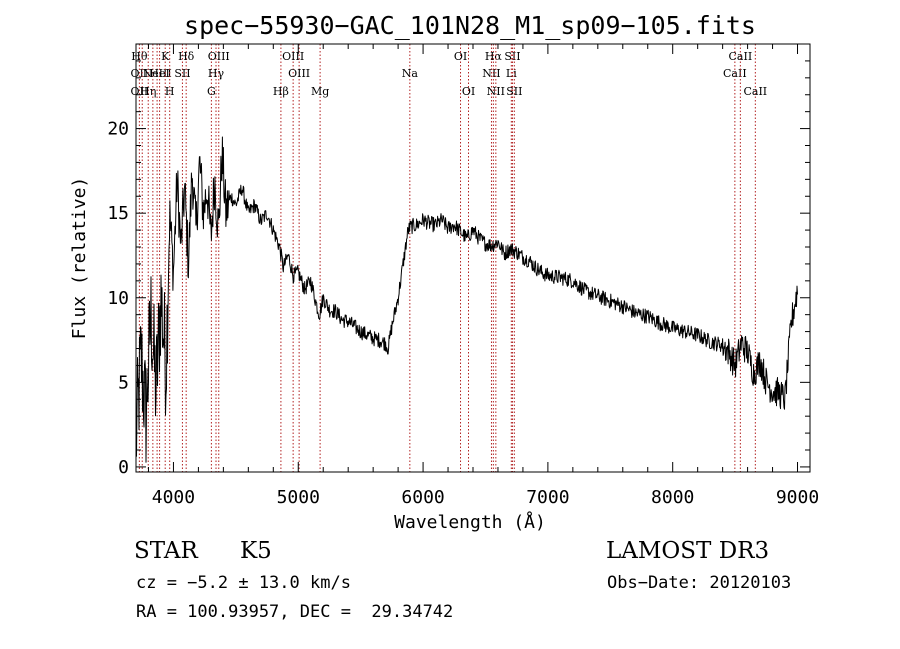  Describe the element at coordinates (166, 551) in the screenshot. I see `object-class: STAR` at that location.